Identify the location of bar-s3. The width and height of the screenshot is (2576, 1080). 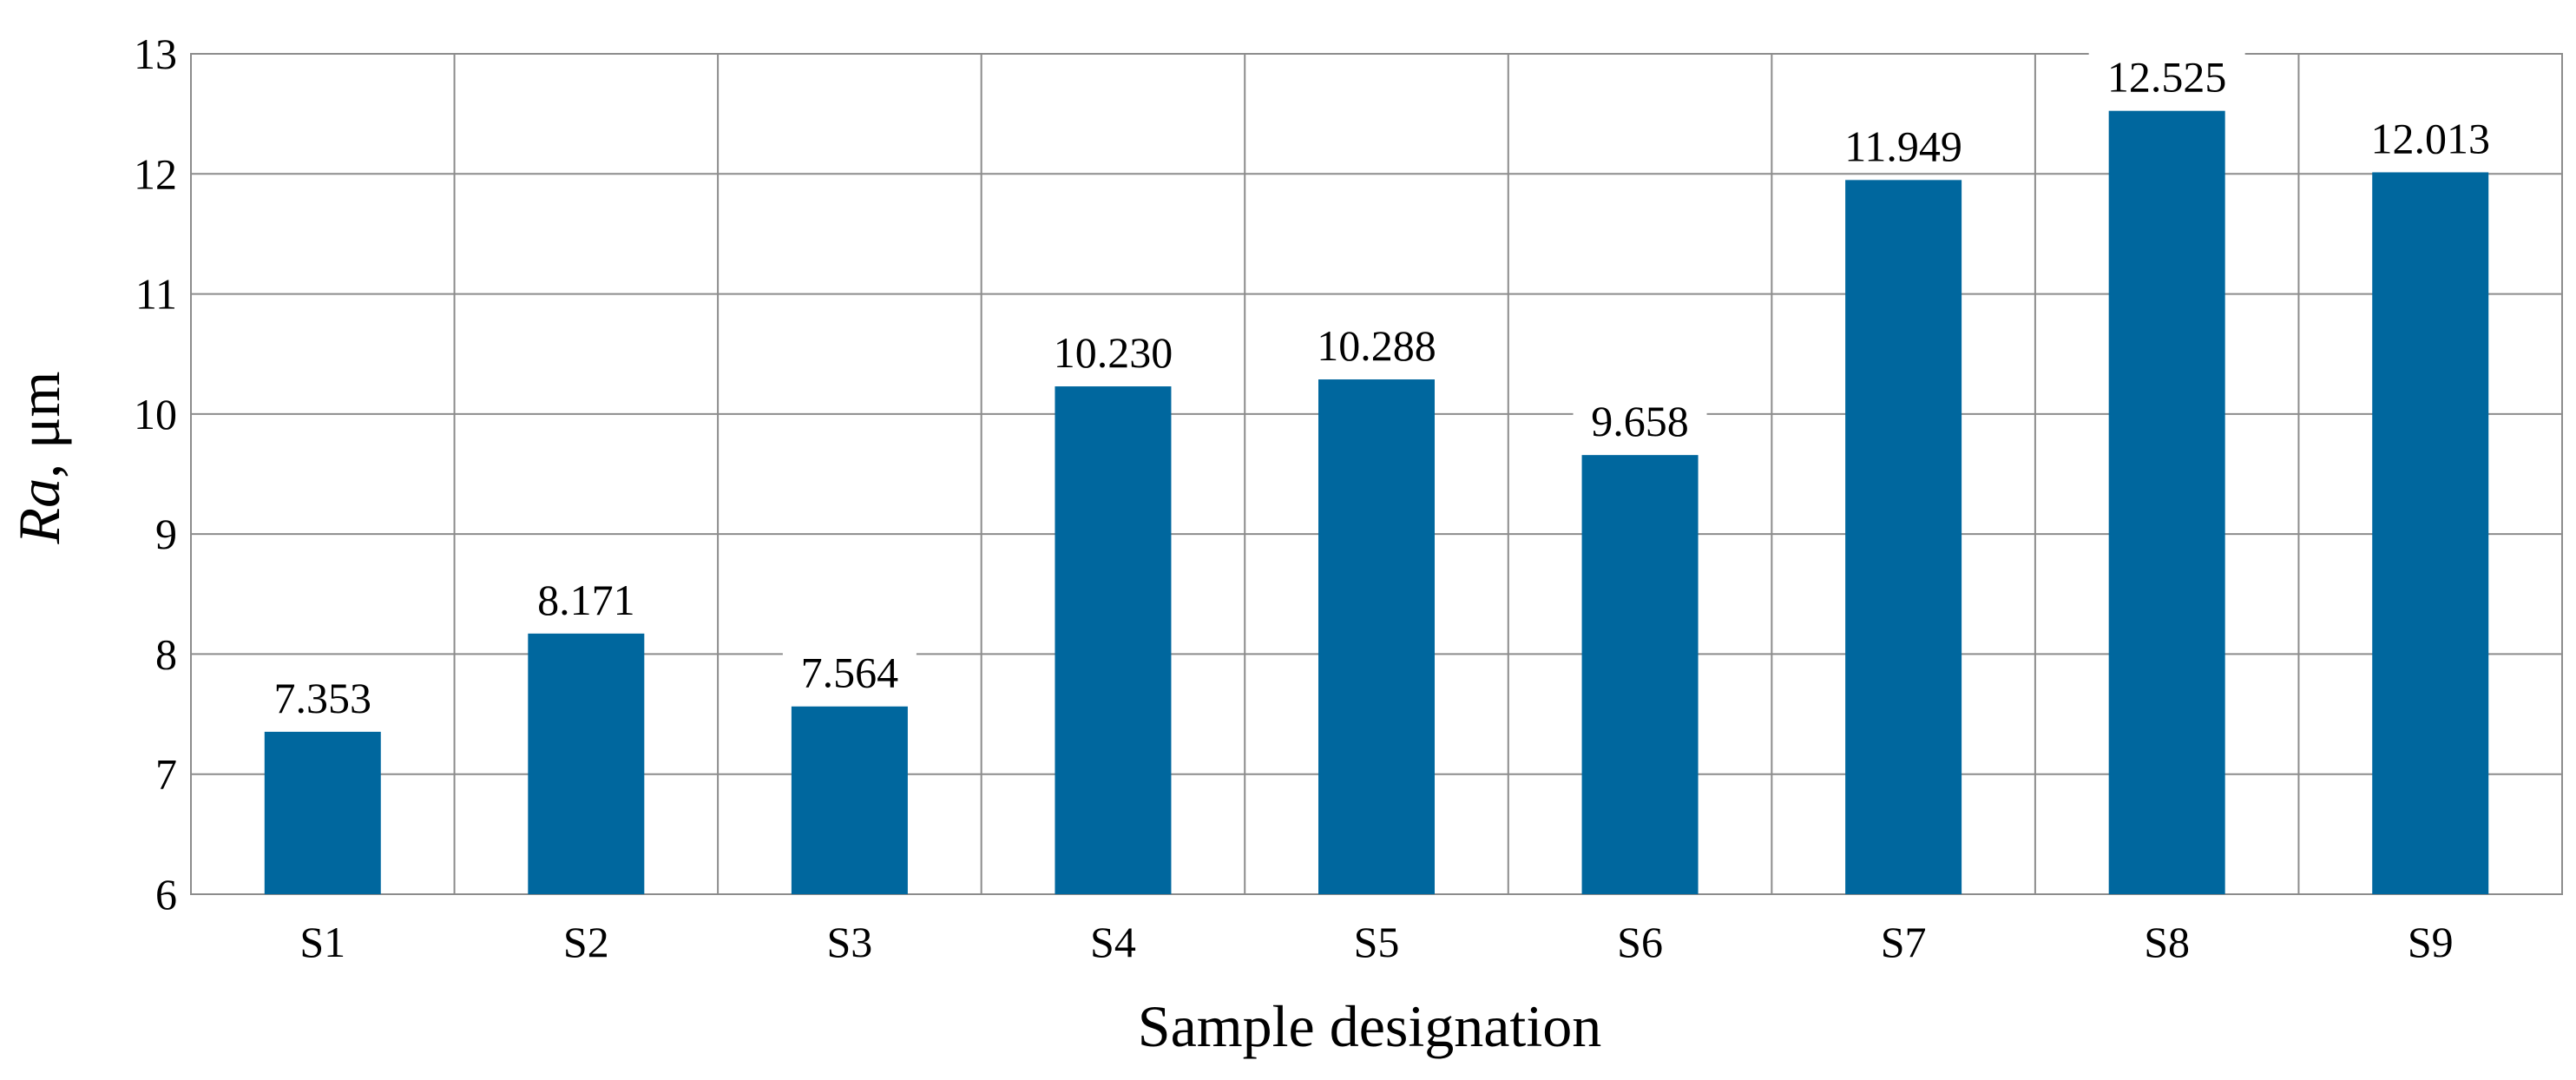
(849, 800).